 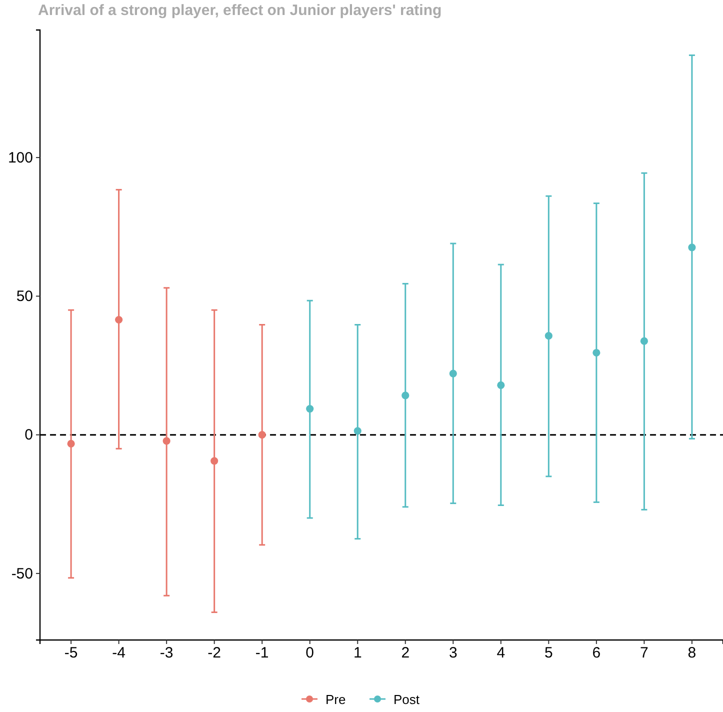 I want to click on y-tick-label: 0, so click(x=28, y=435).